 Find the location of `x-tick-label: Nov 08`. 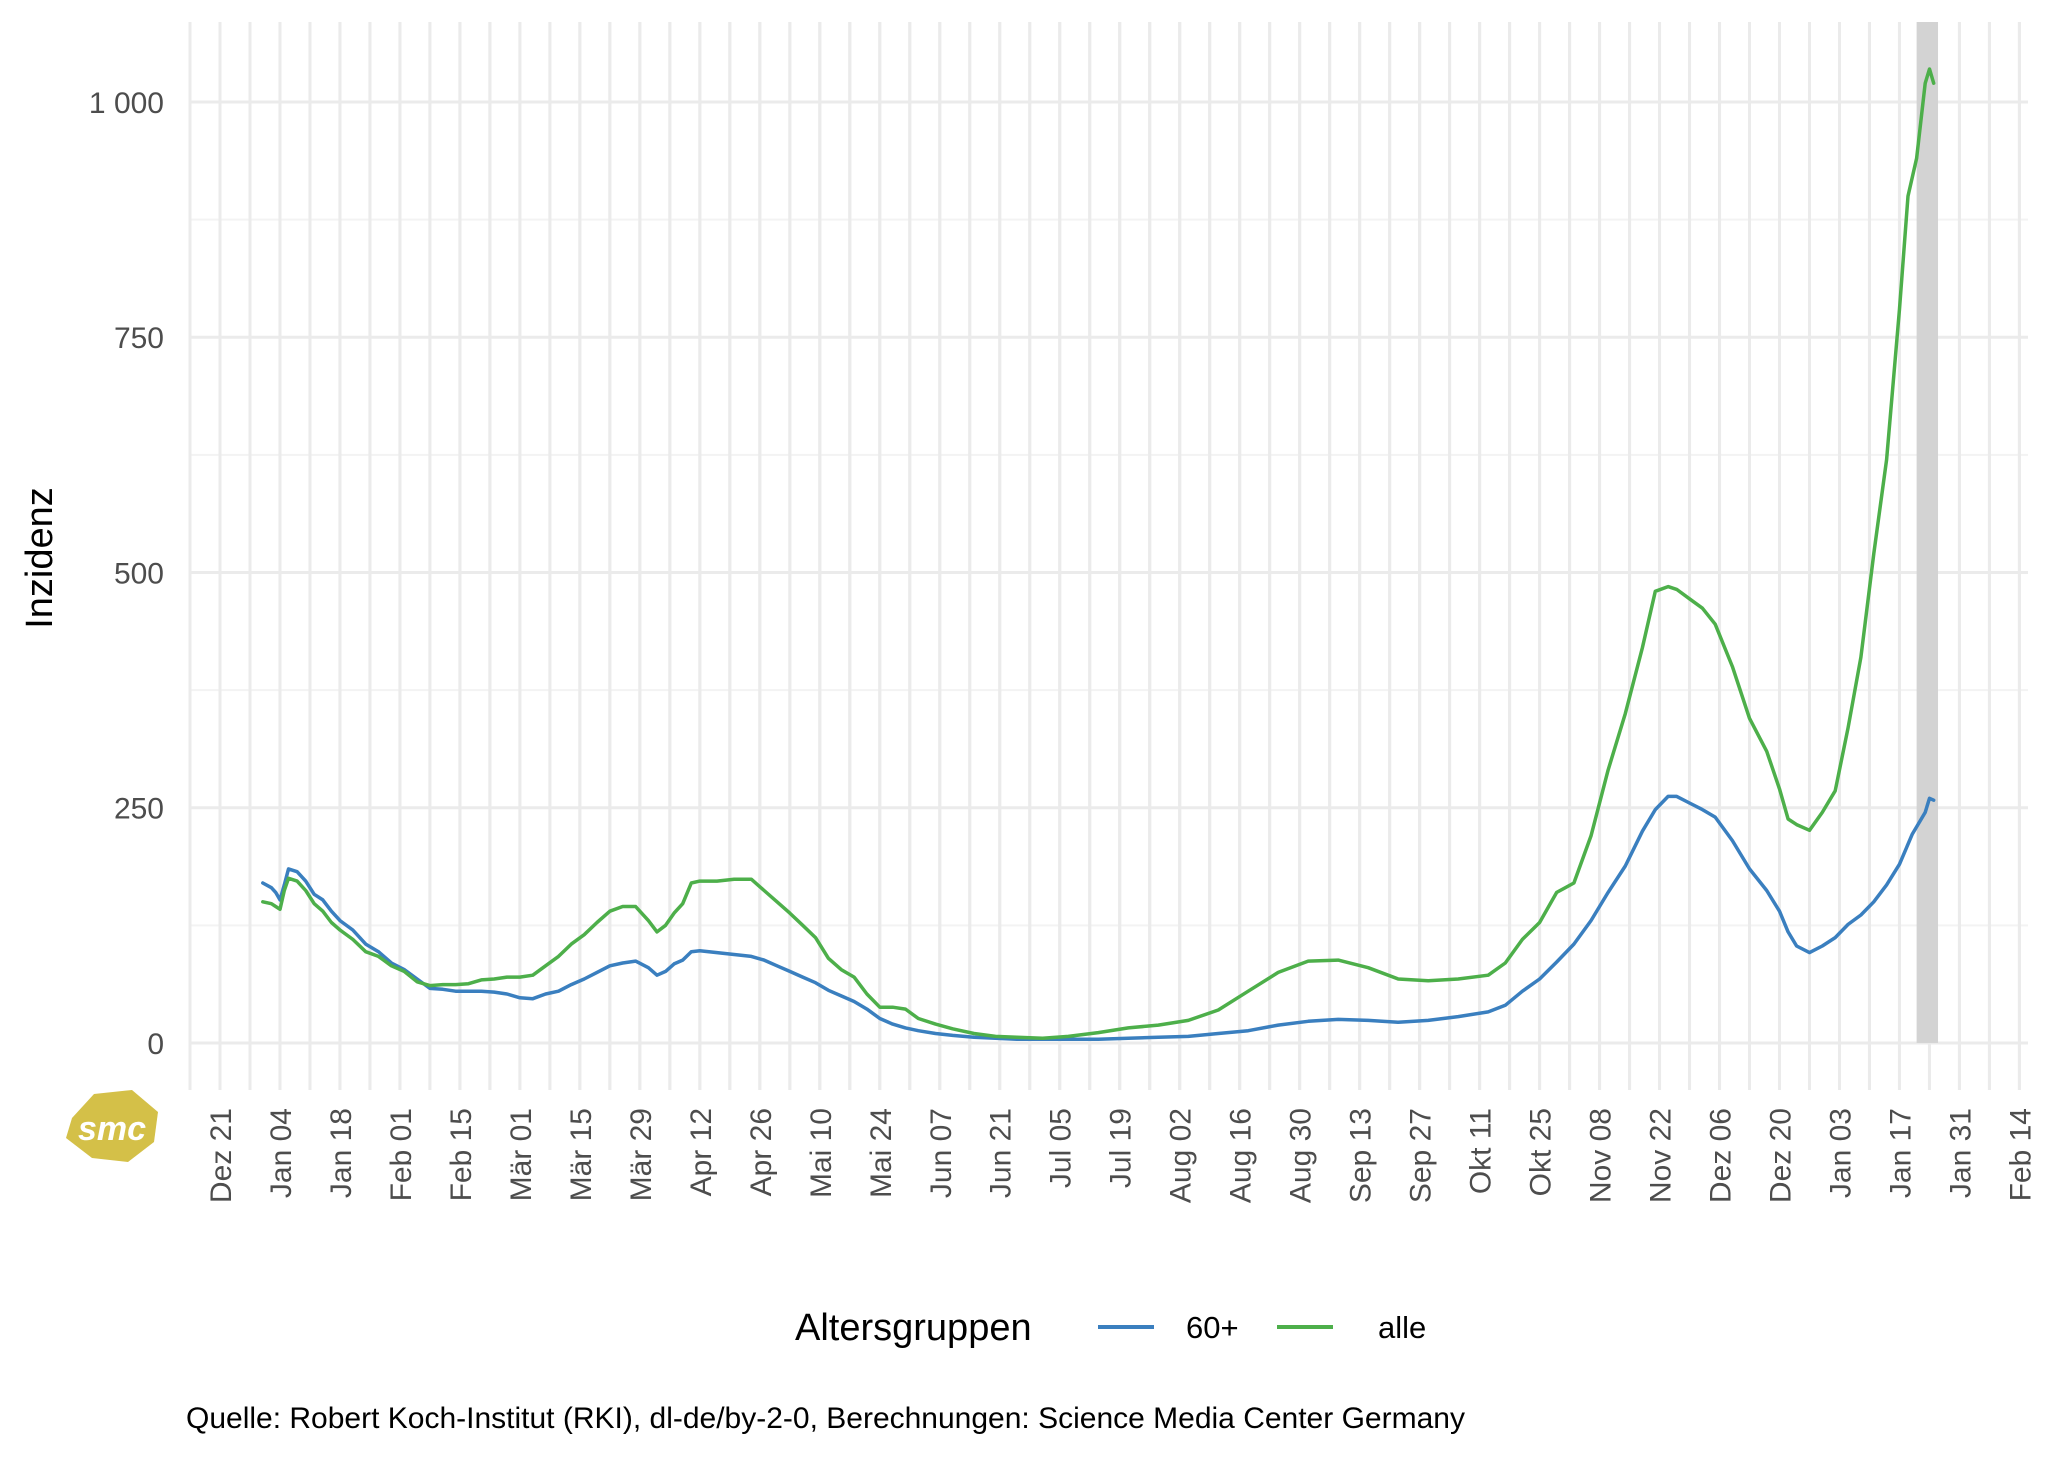

x-tick-label: Nov 08 is located at coordinates (1601, 1155).